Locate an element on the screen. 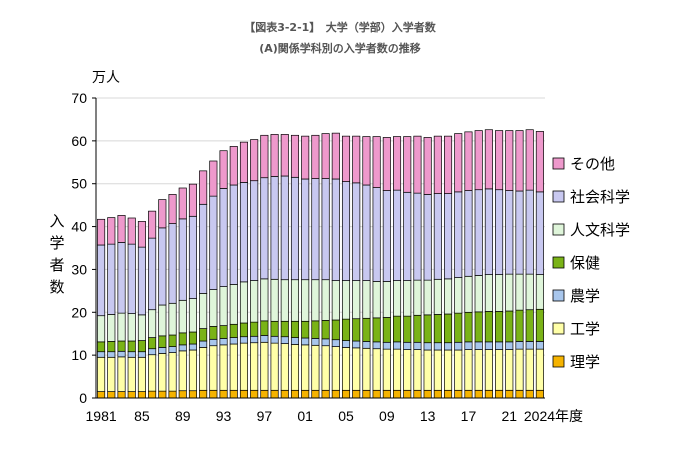  bar-segment-1994-s2 is located at coordinates (233, 341).